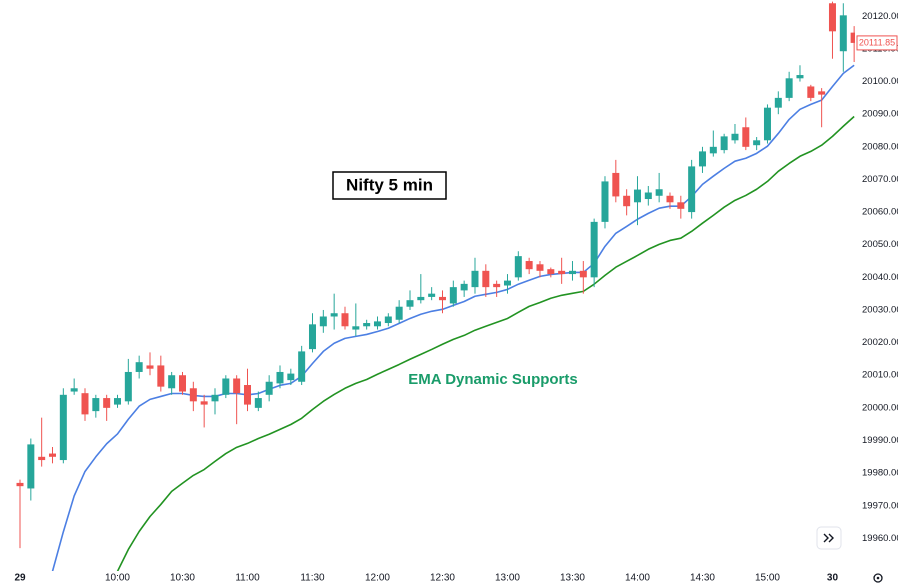 Image resolution: width=898 pixels, height=588 pixels. What do you see at coordinates (880, 342) in the screenshot?
I see `y-tick-label: 20020.00` at bounding box center [880, 342].